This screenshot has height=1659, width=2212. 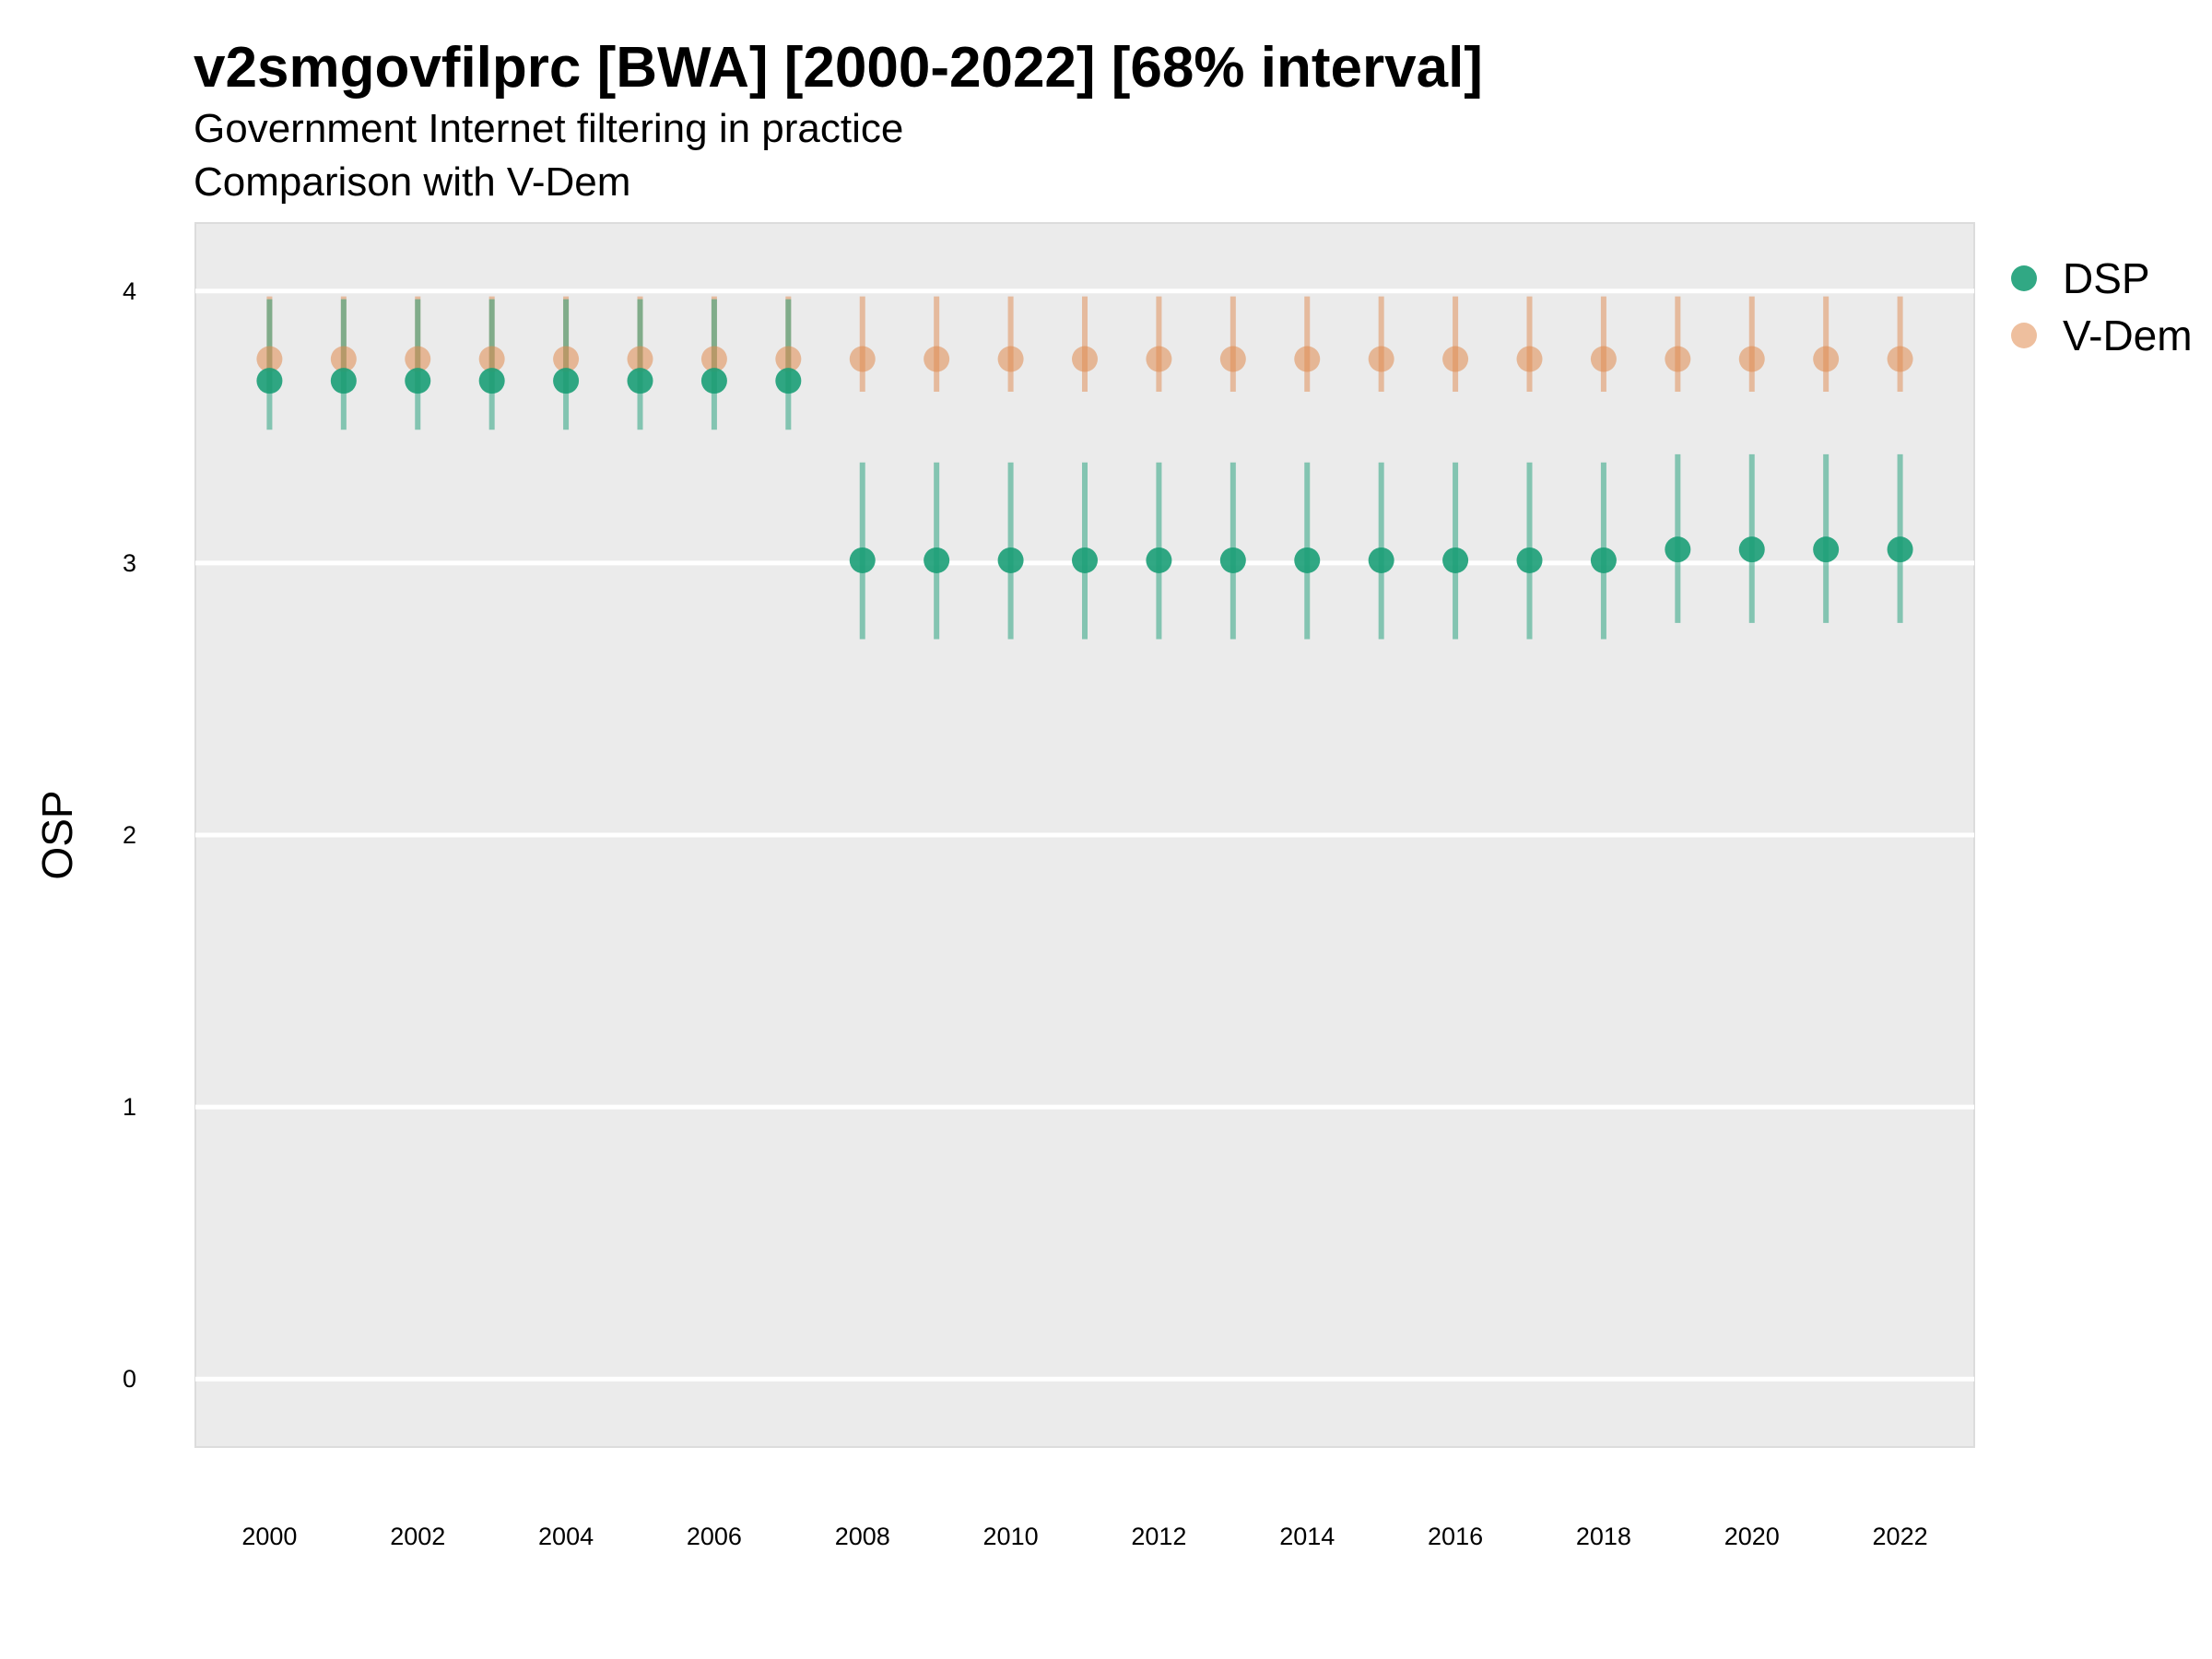 What do you see at coordinates (57, 834) in the screenshot?
I see `y-axis-label: OSP` at bounding box center [57, 834].